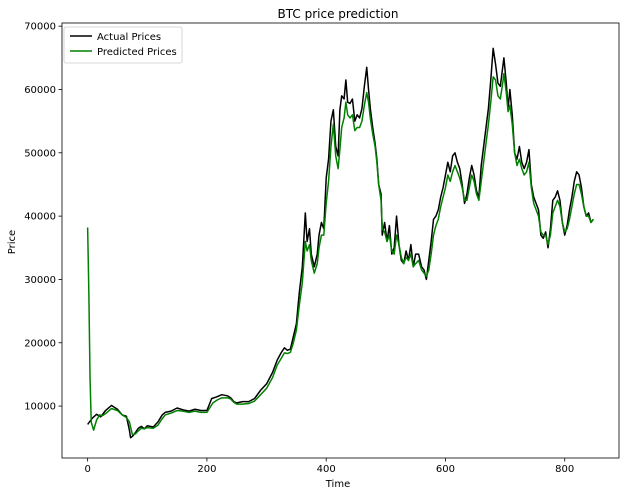  What do you see at coordinates (40, 280) in the screenshot?
I see `y-tick-label: 30000` at bounding box center [40, 280].